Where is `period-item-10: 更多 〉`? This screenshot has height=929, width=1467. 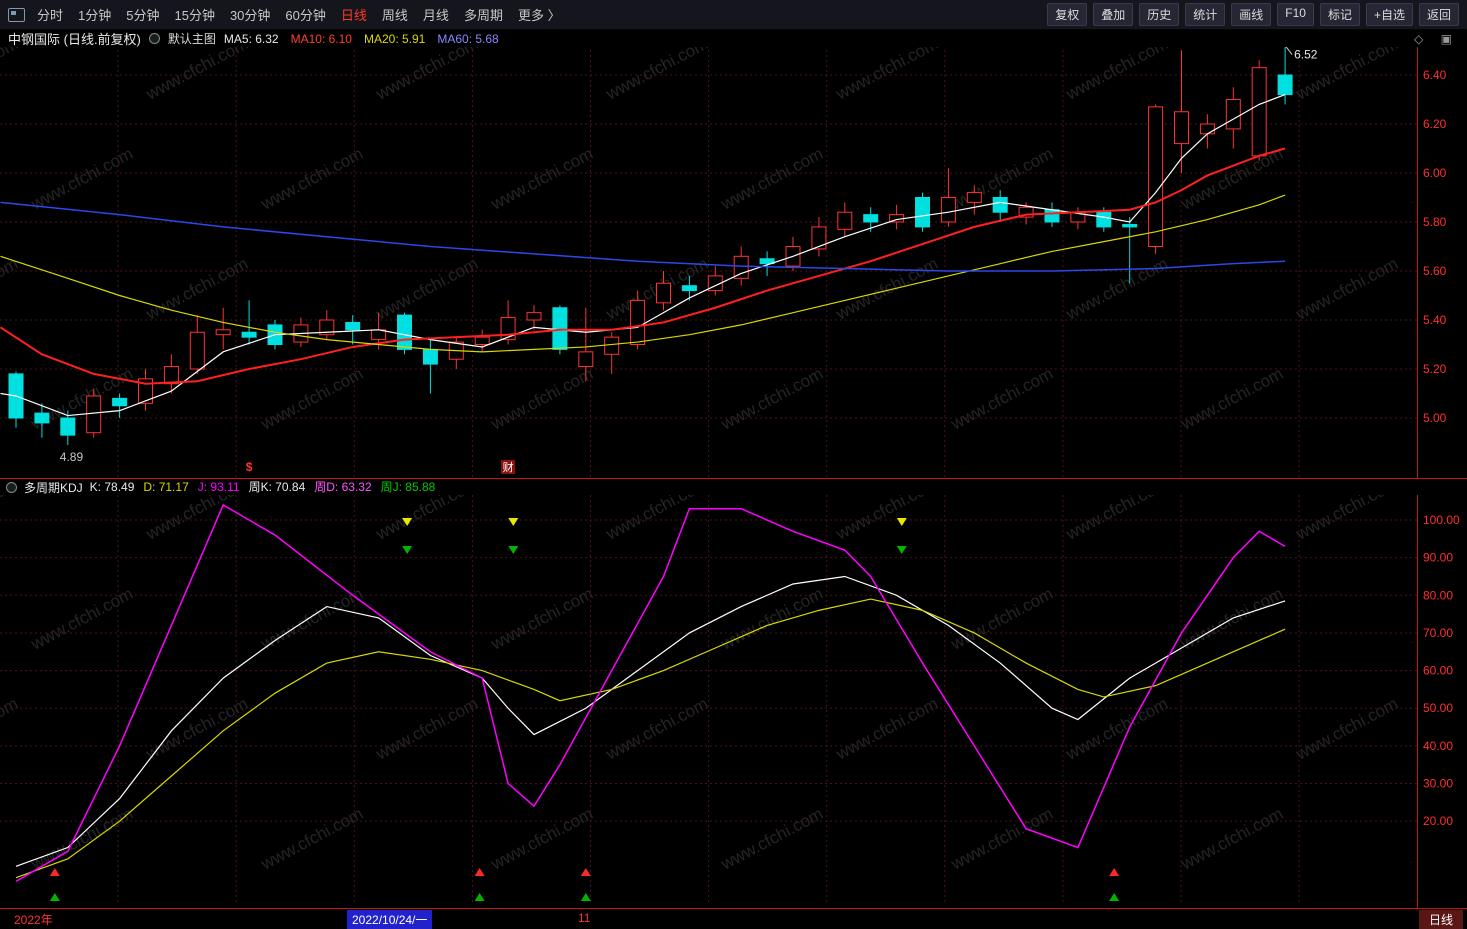
period-item-10: 更多 〉 is located at coordinates (539, 15).